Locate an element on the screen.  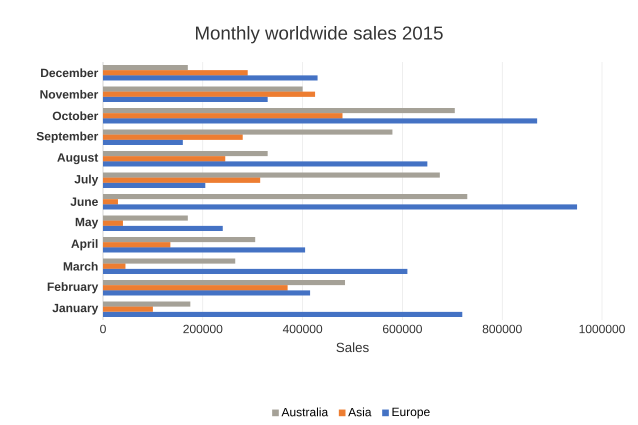
y-tick-label: March is located at coordinates (81, 266).